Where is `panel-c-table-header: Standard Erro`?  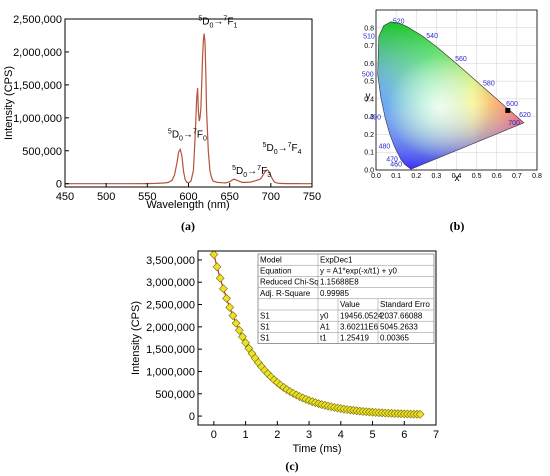 panel-c-table-header: Standard Erro is located at coordinates (405, 304).